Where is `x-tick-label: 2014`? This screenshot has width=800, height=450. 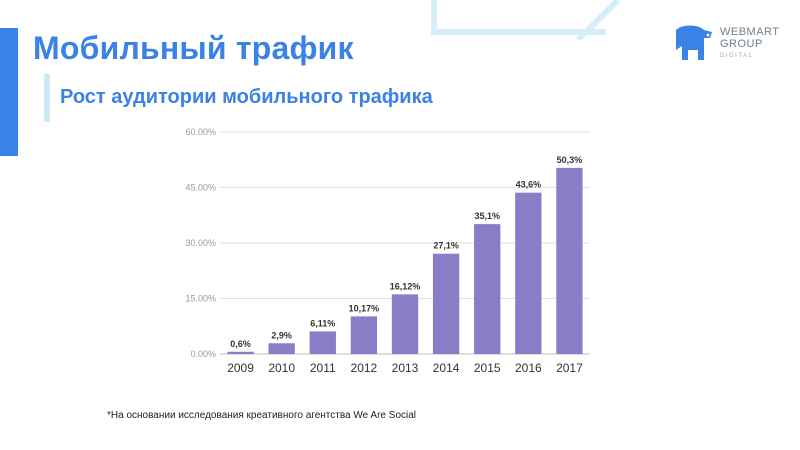
x-tick-label: 2014 is located at coordinates (446, 368).